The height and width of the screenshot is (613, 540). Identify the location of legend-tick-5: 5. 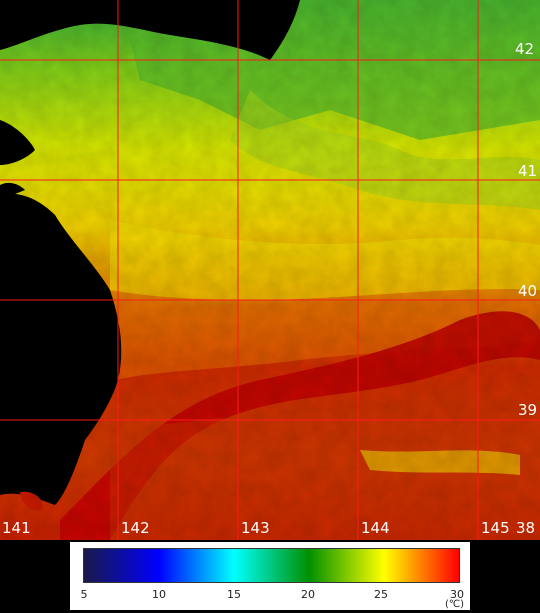
(84, 594).